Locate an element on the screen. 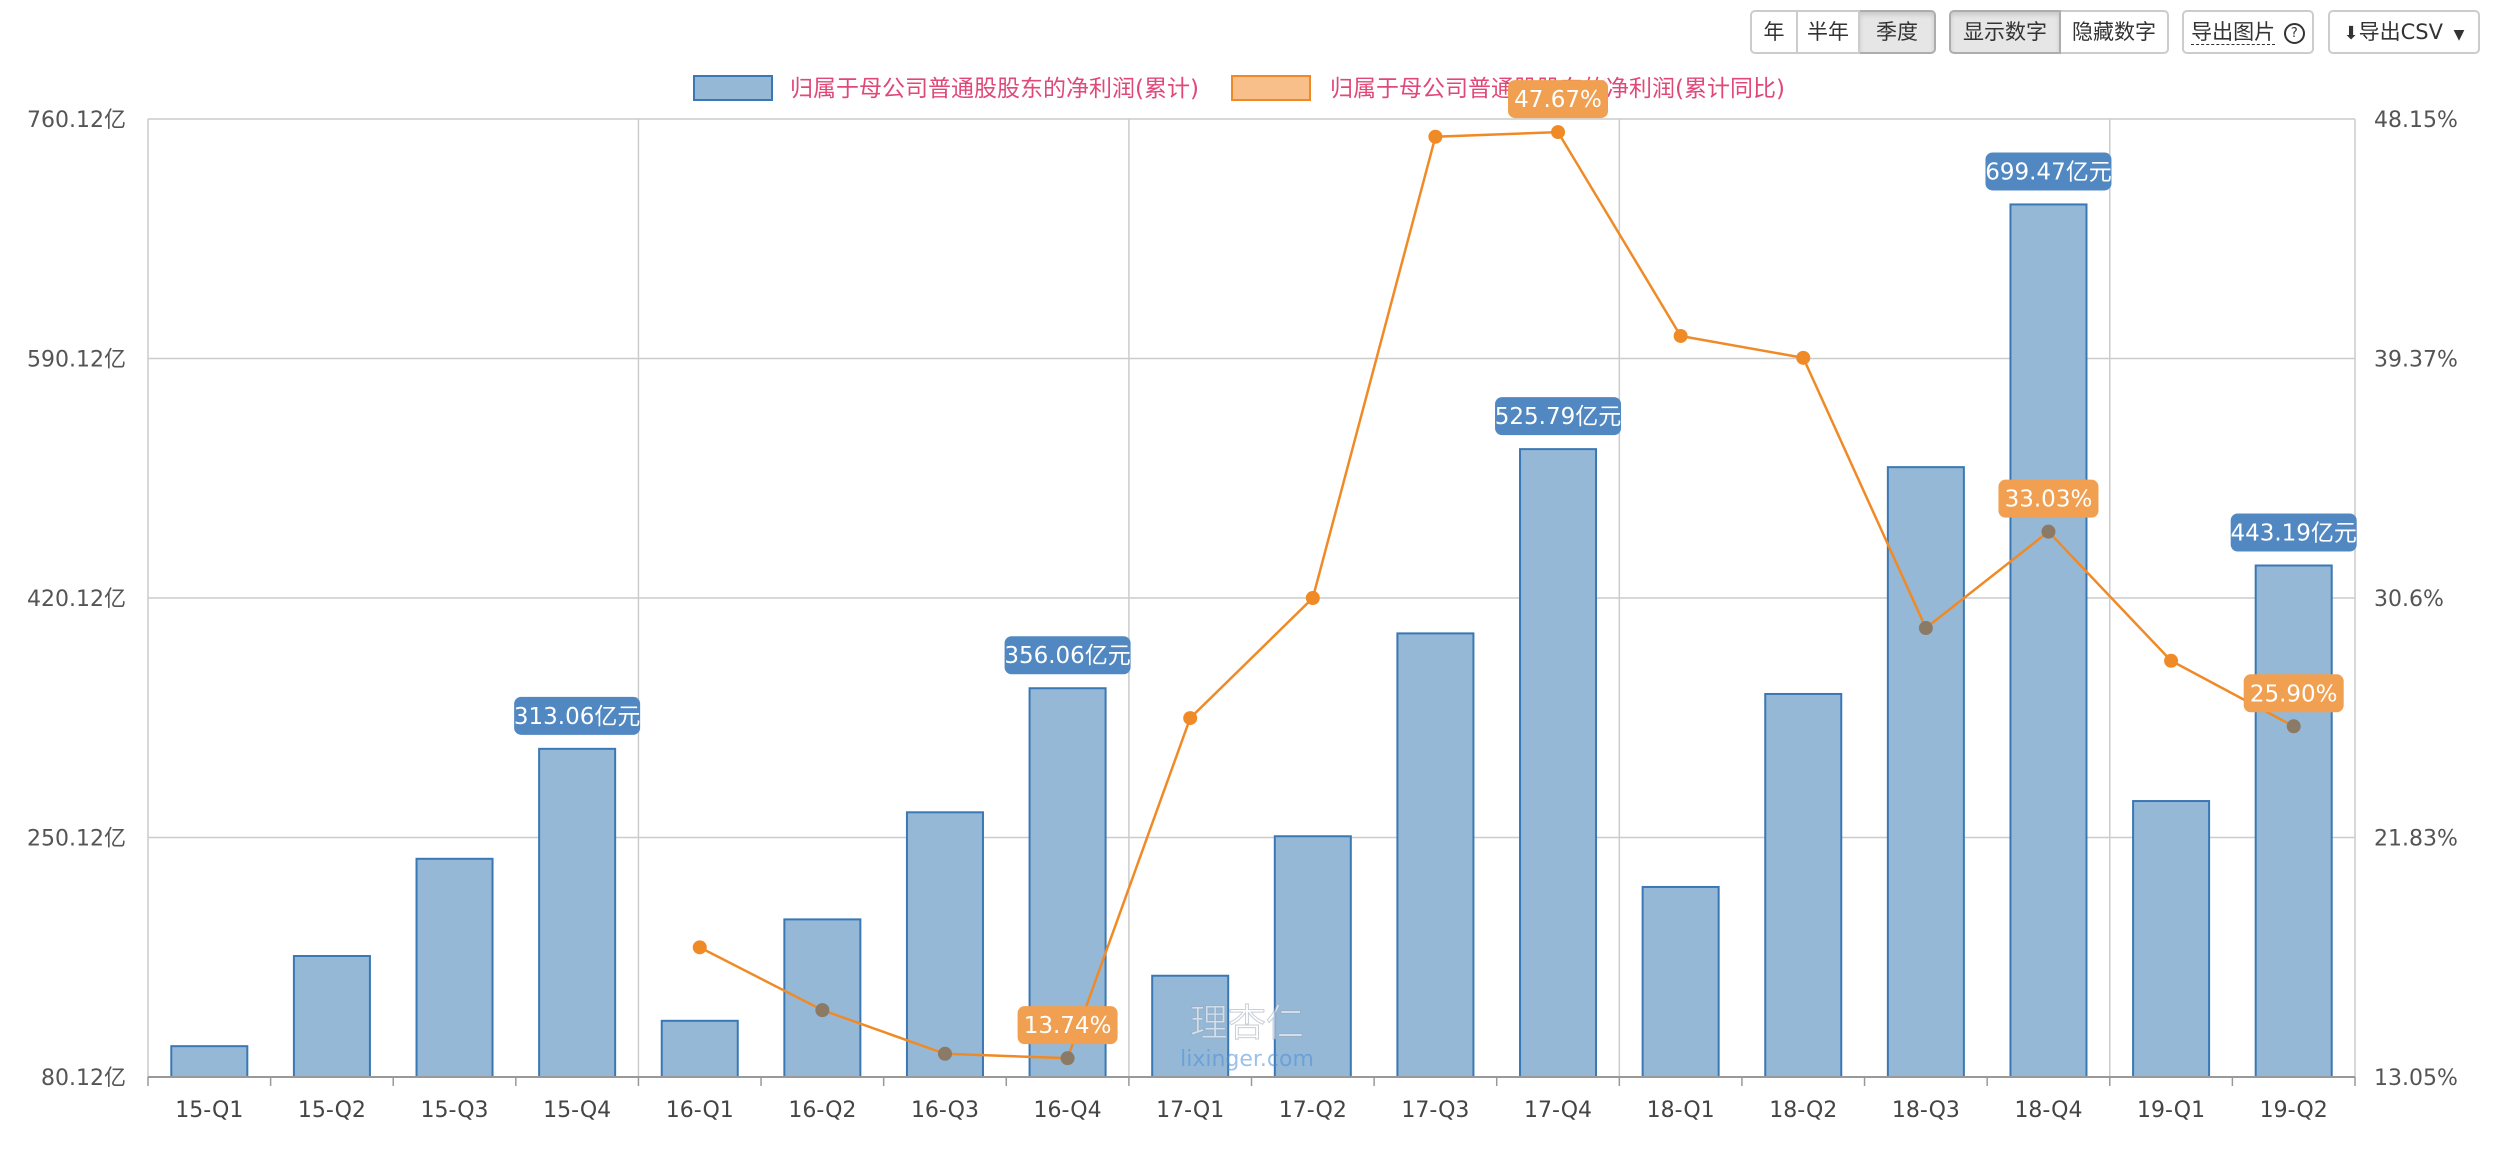 Image resolution: width=2498 pixels, height=1152 pixels. bar-data-label: 313.06亿元 is located at coordinates (577, 717).